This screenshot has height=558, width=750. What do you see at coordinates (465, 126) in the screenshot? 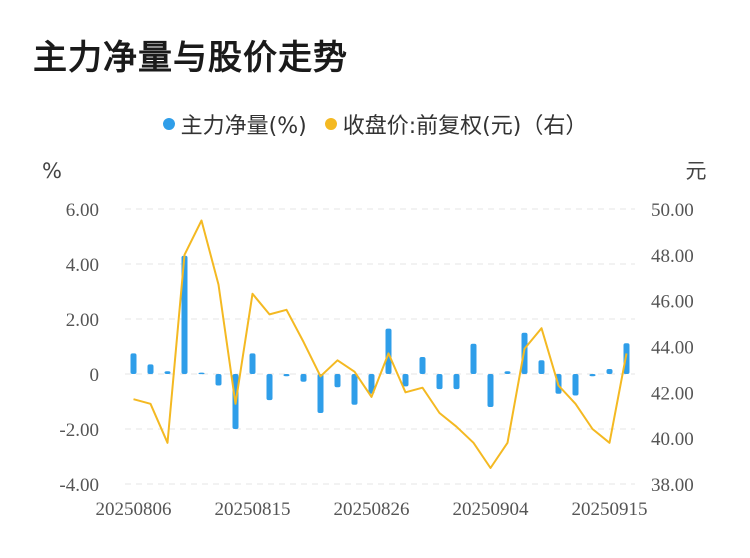
I see `legend-line-label: 收盘价:前复权(元)（右）` at bounding box center [465, 126].